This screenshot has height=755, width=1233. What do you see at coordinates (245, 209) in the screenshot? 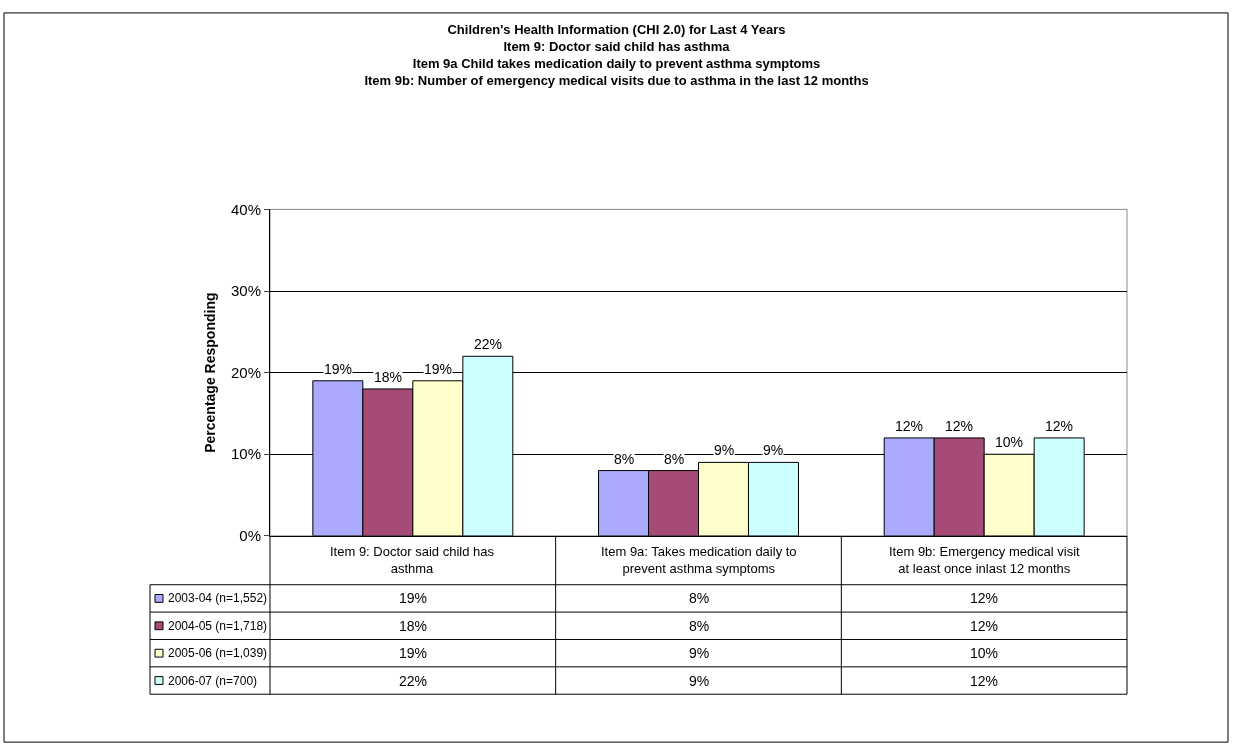
I see `y-tick-label: 40%` at bounding box center [245, 209].